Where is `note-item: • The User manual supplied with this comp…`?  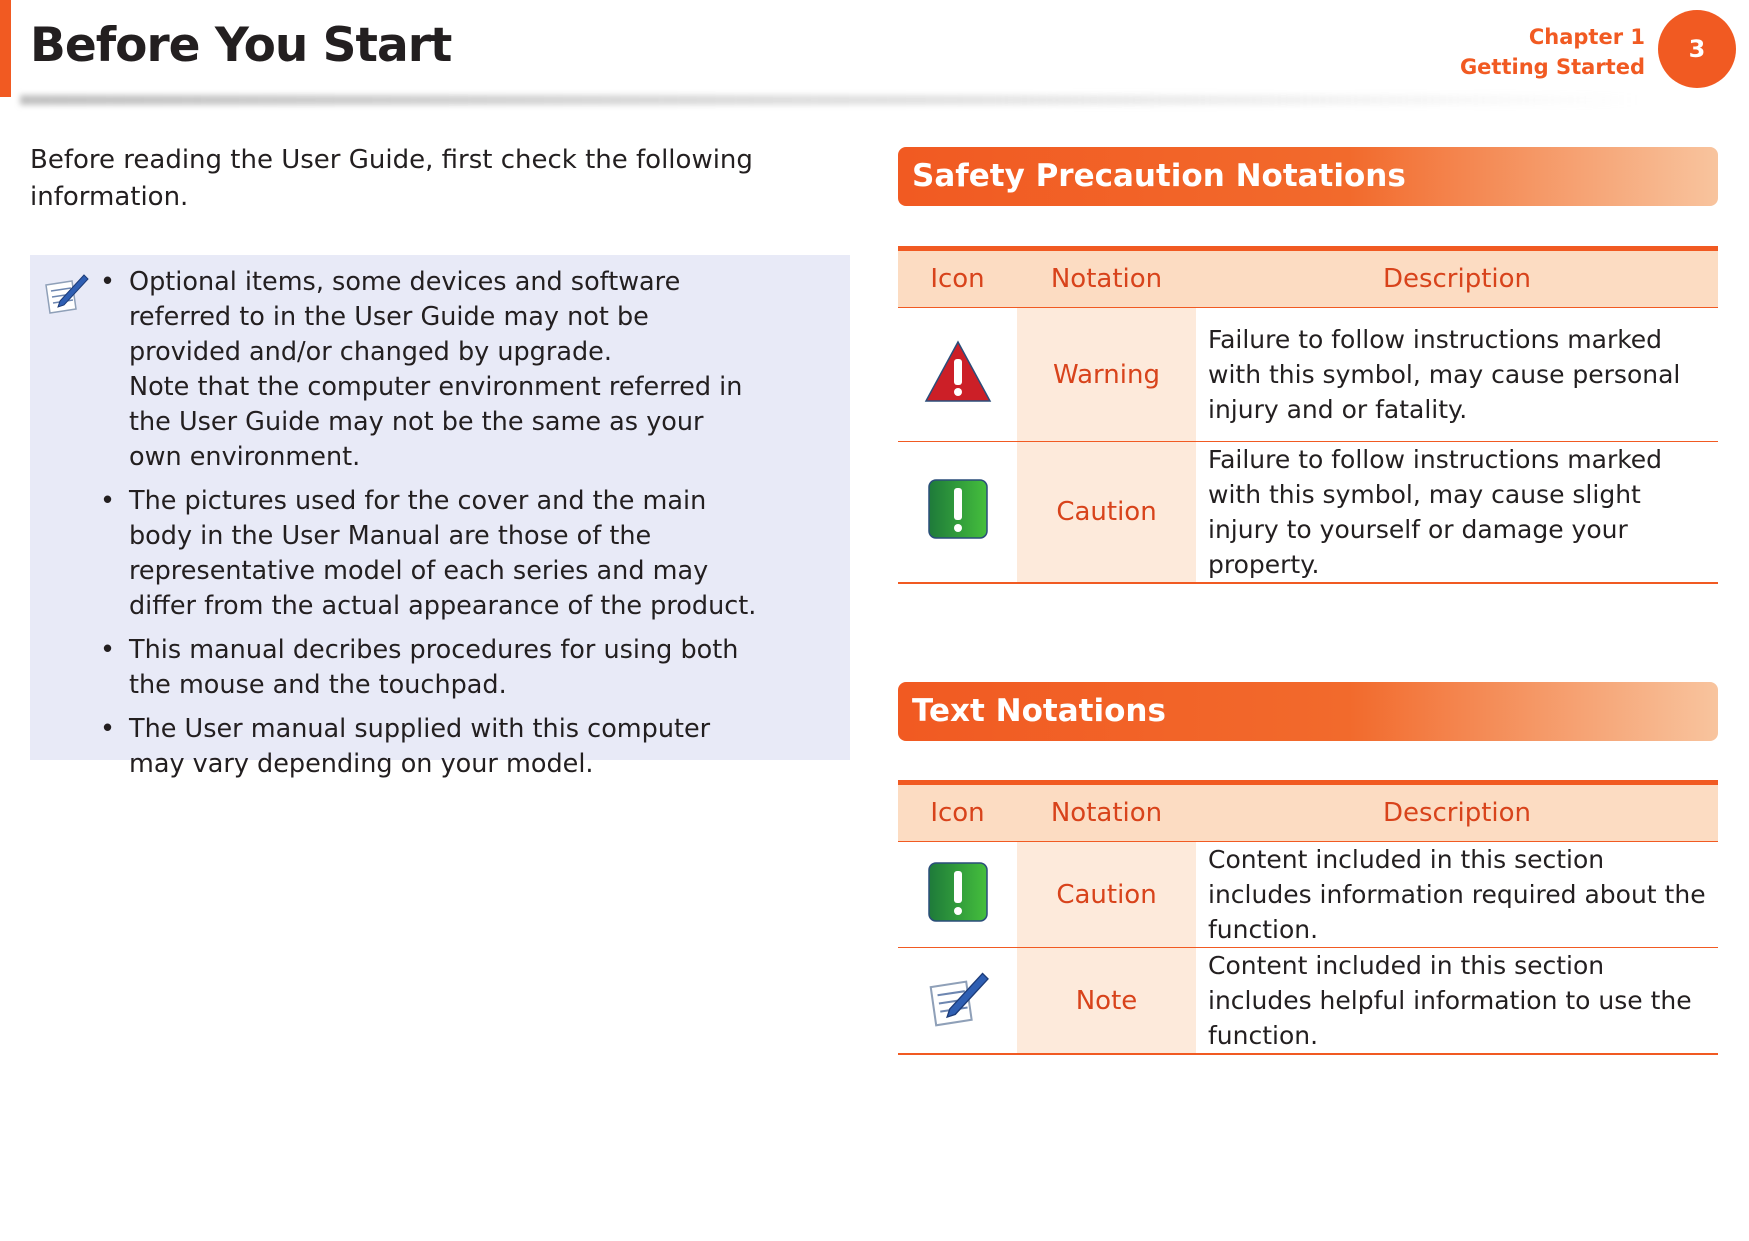 note-item: • The User manual supplied with this comp… is located at coordinates (405, 746).